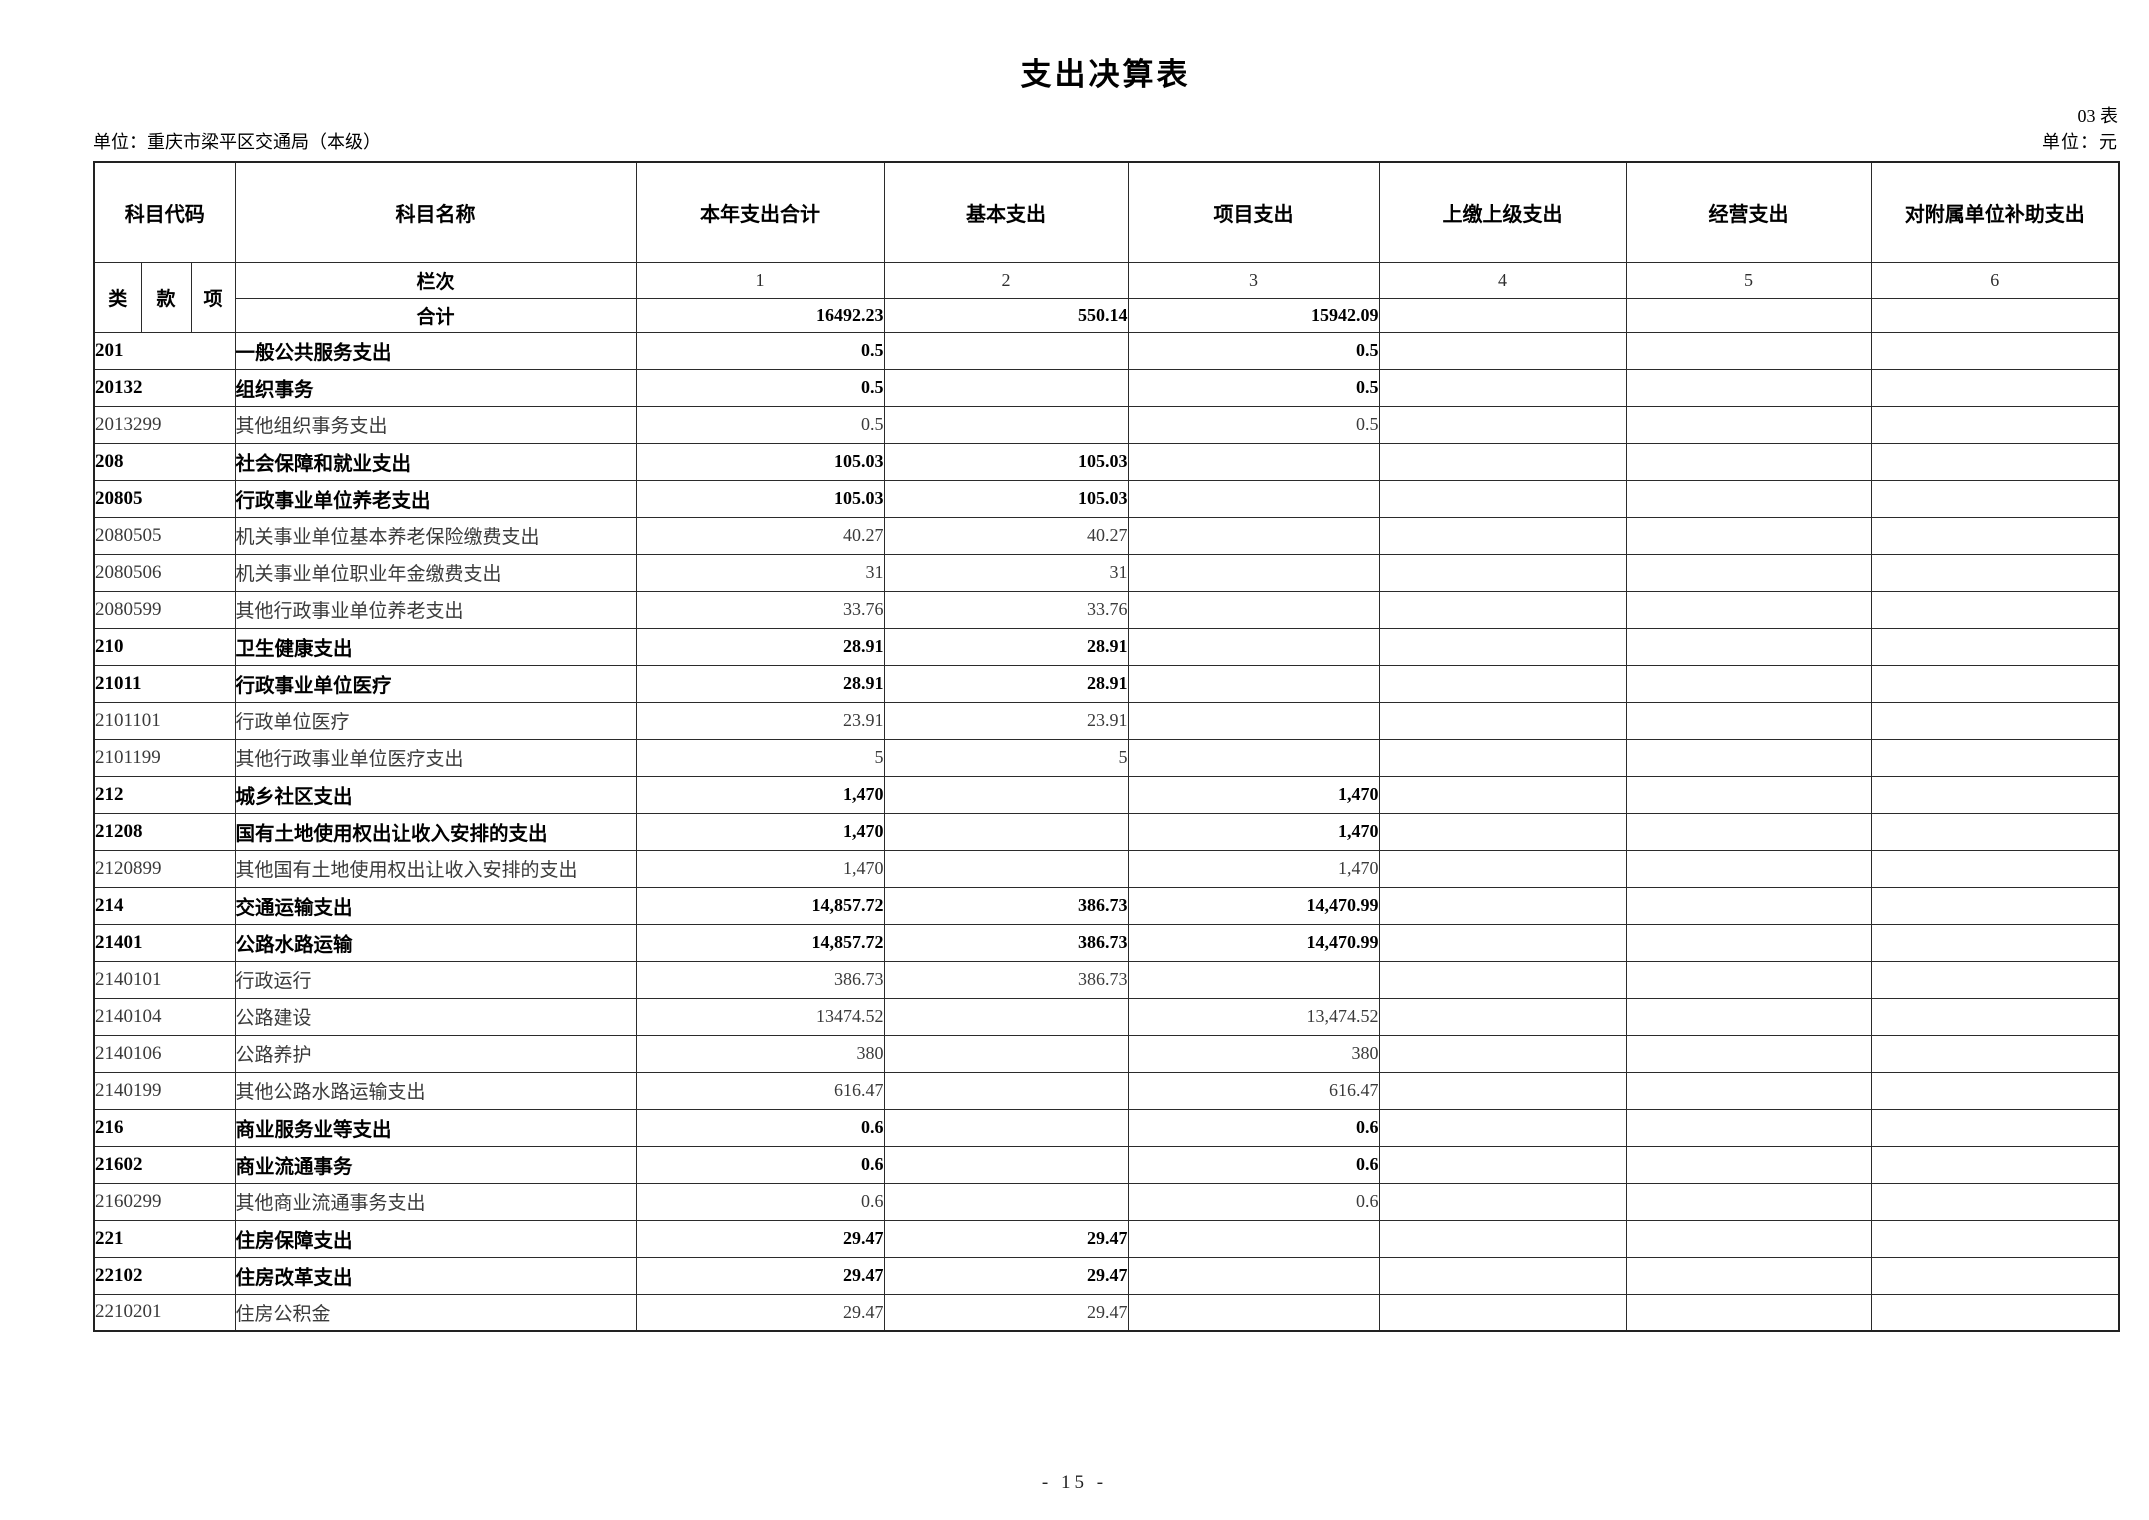 The height and width of the screenshot is (1520, 2149). I want to click on row-name: 行政事业单位养老支出, so click(435, 498).